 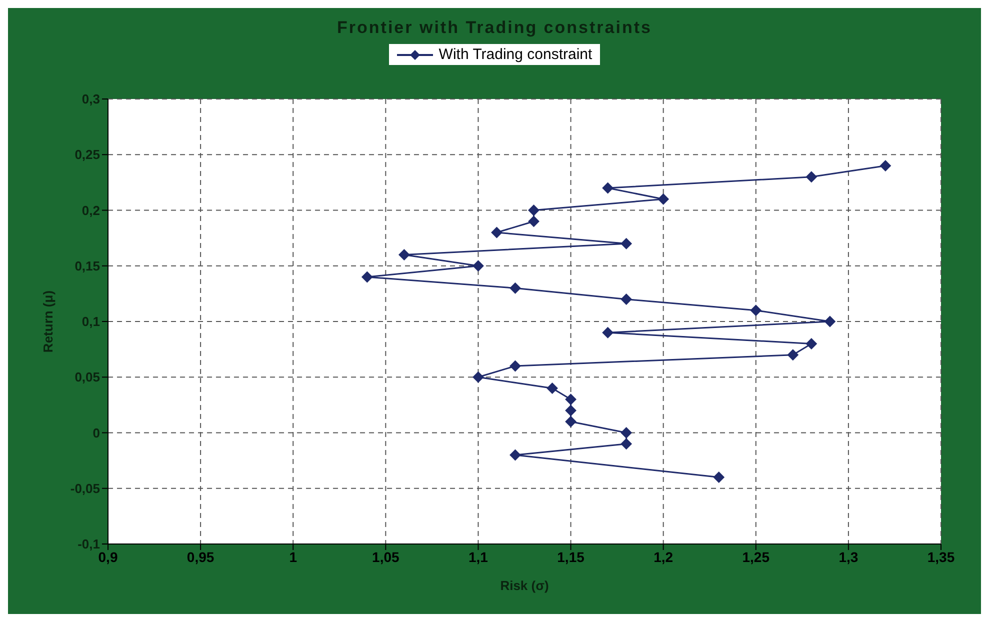 I want to click on y-tick-label: -0,1, so click(x=89, y=544).